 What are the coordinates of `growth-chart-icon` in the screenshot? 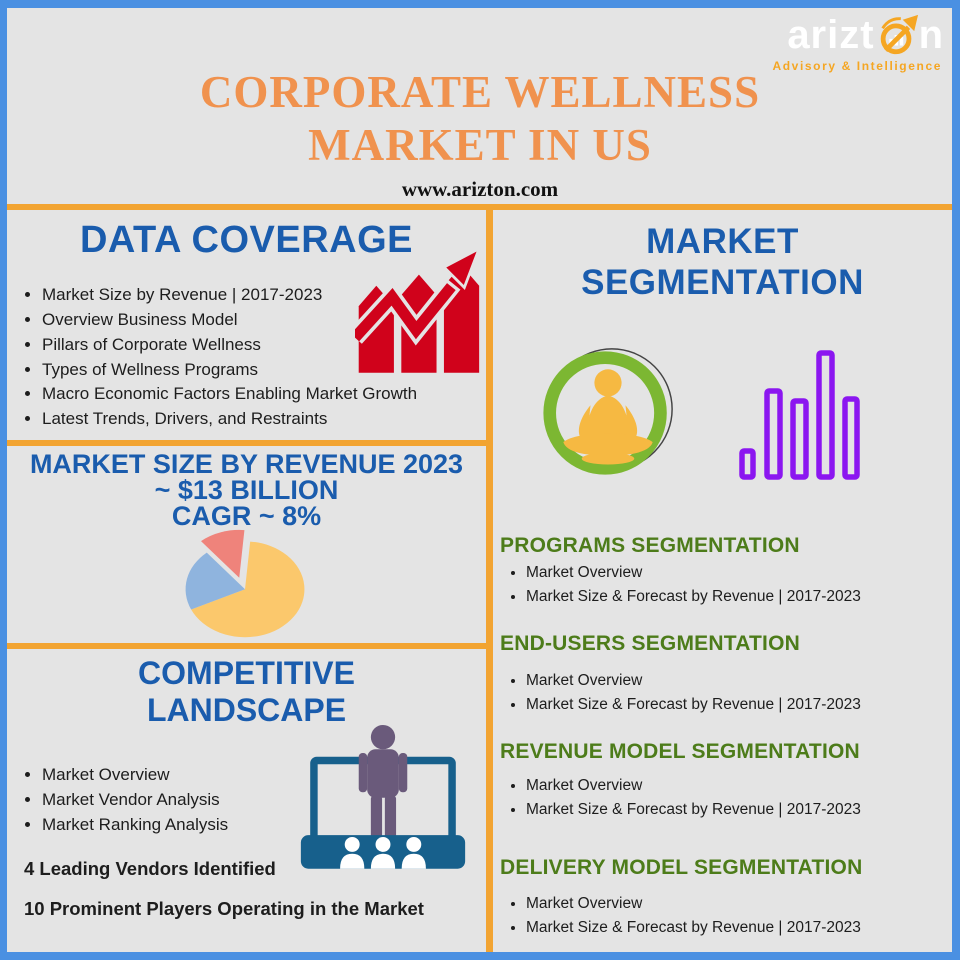 It's located at (418, 309).